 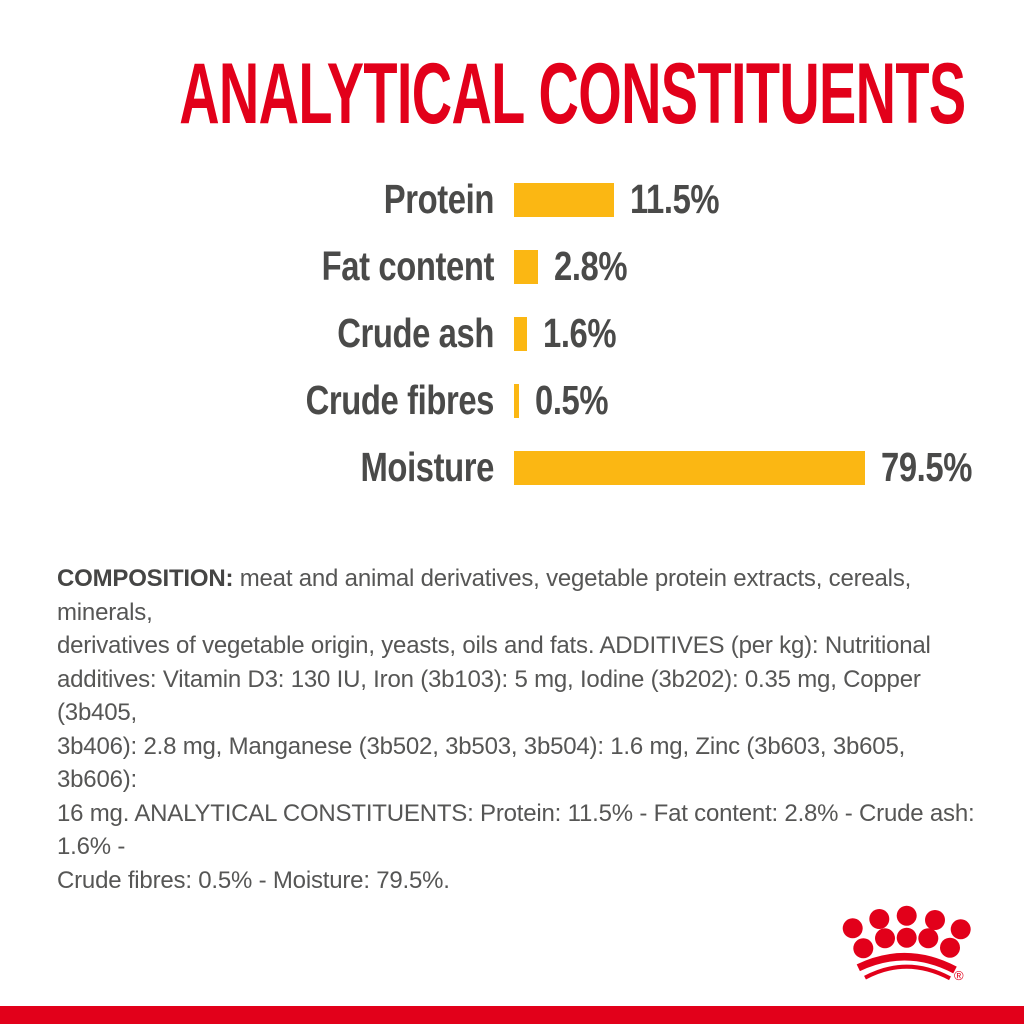 I want to click on row-label-protein: Protein, so click(x=439, y=199).